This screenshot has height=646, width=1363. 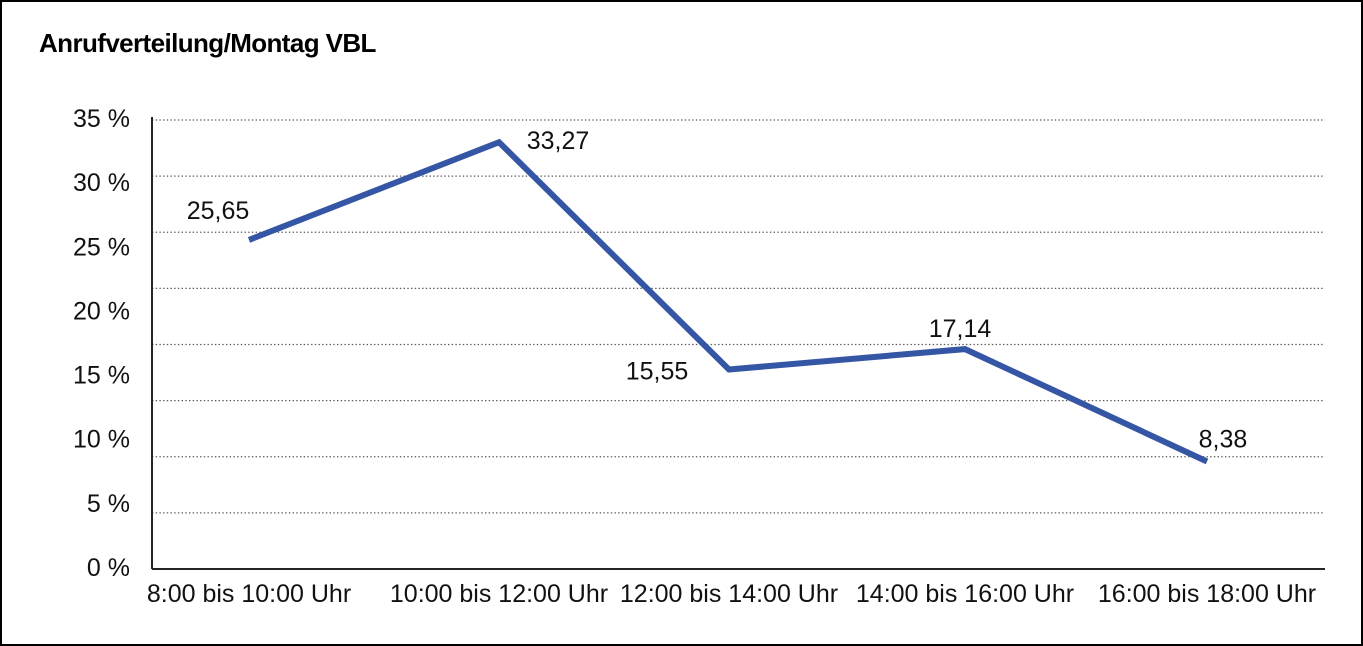 What do you see at coordinates (1223, 439) in the screenshot?
I see `data-point-label: 8,38` at bounding box center [1223, 439].